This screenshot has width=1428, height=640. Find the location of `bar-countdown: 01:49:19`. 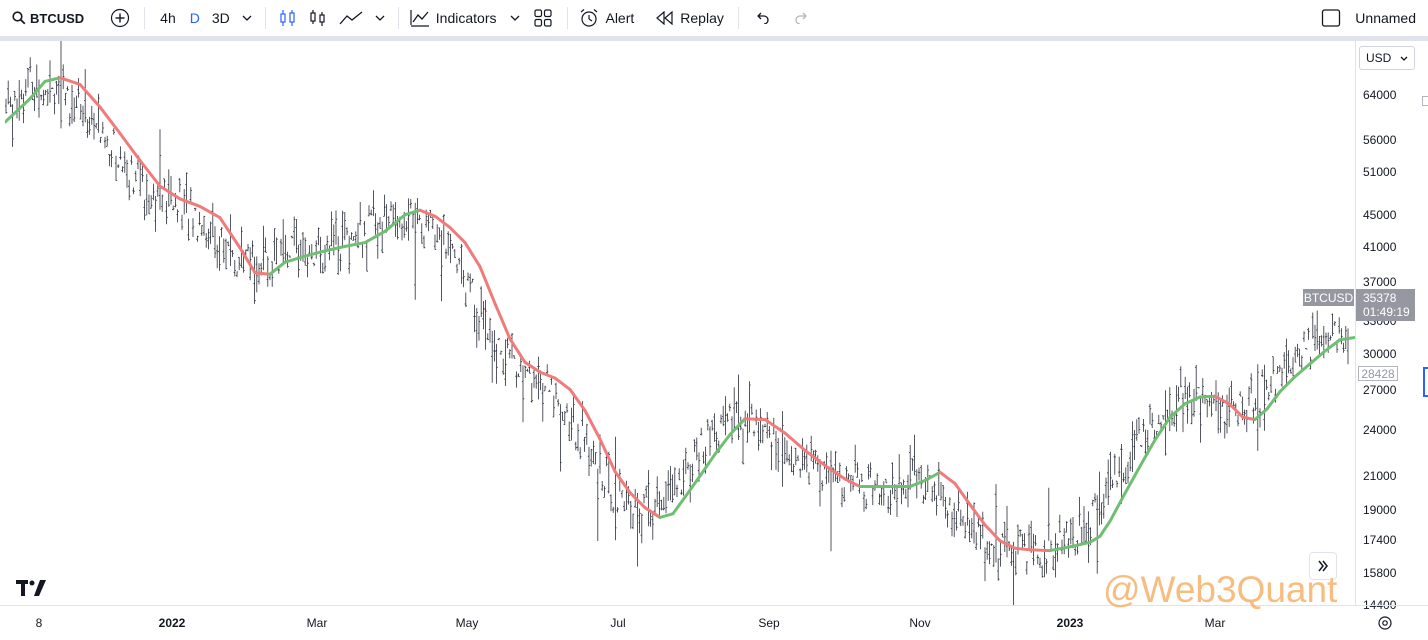

bar-countdown: 01:49:19 is located at coordinates (1389, 312).